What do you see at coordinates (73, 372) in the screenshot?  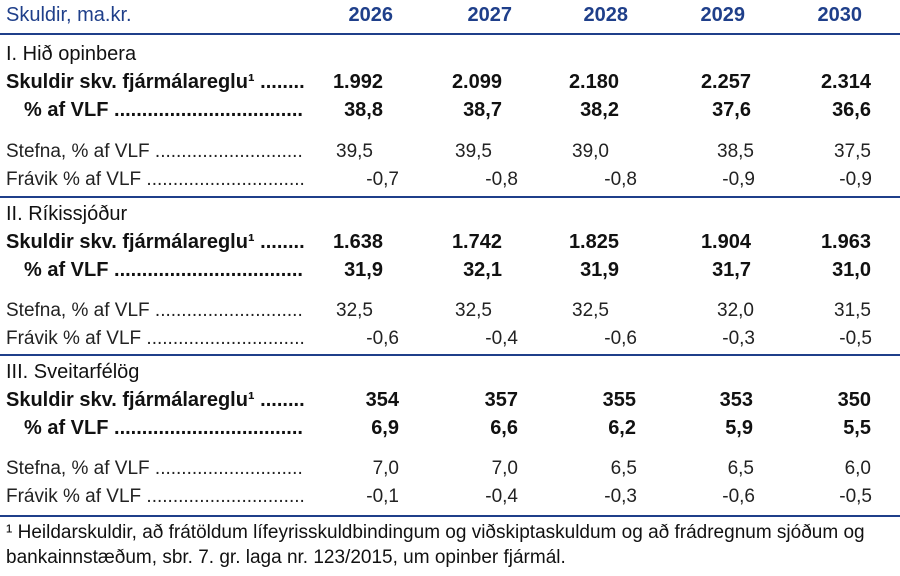 I see `section-title: III. Sveitarfélög` at bounding box center [73, 372].